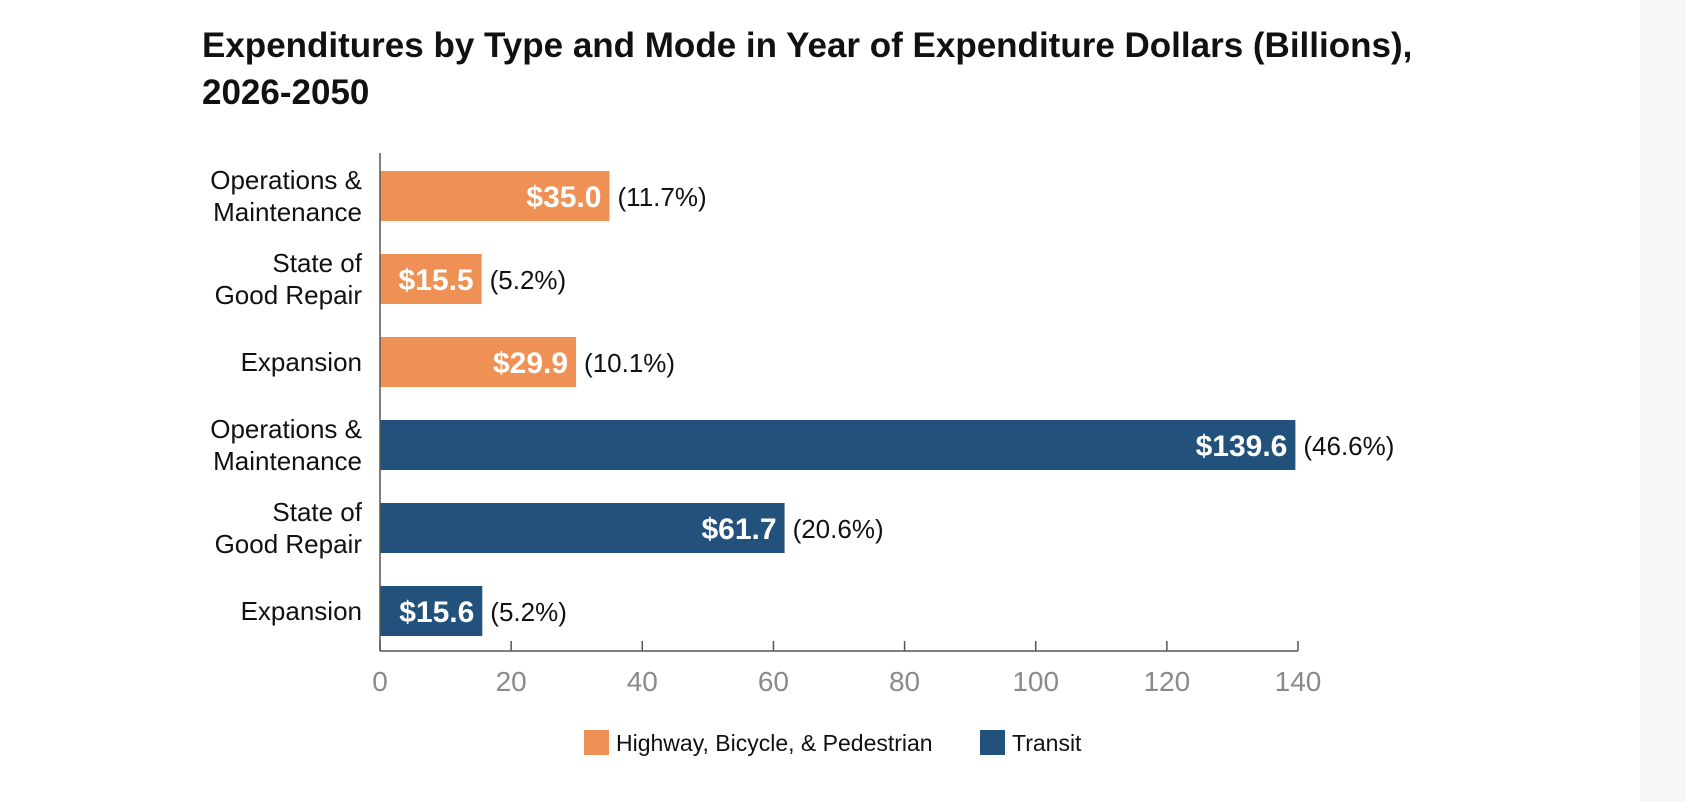 The image size is (1686, 802). I want to click on bar-percent-label: (11.7%), so click(662, 197).